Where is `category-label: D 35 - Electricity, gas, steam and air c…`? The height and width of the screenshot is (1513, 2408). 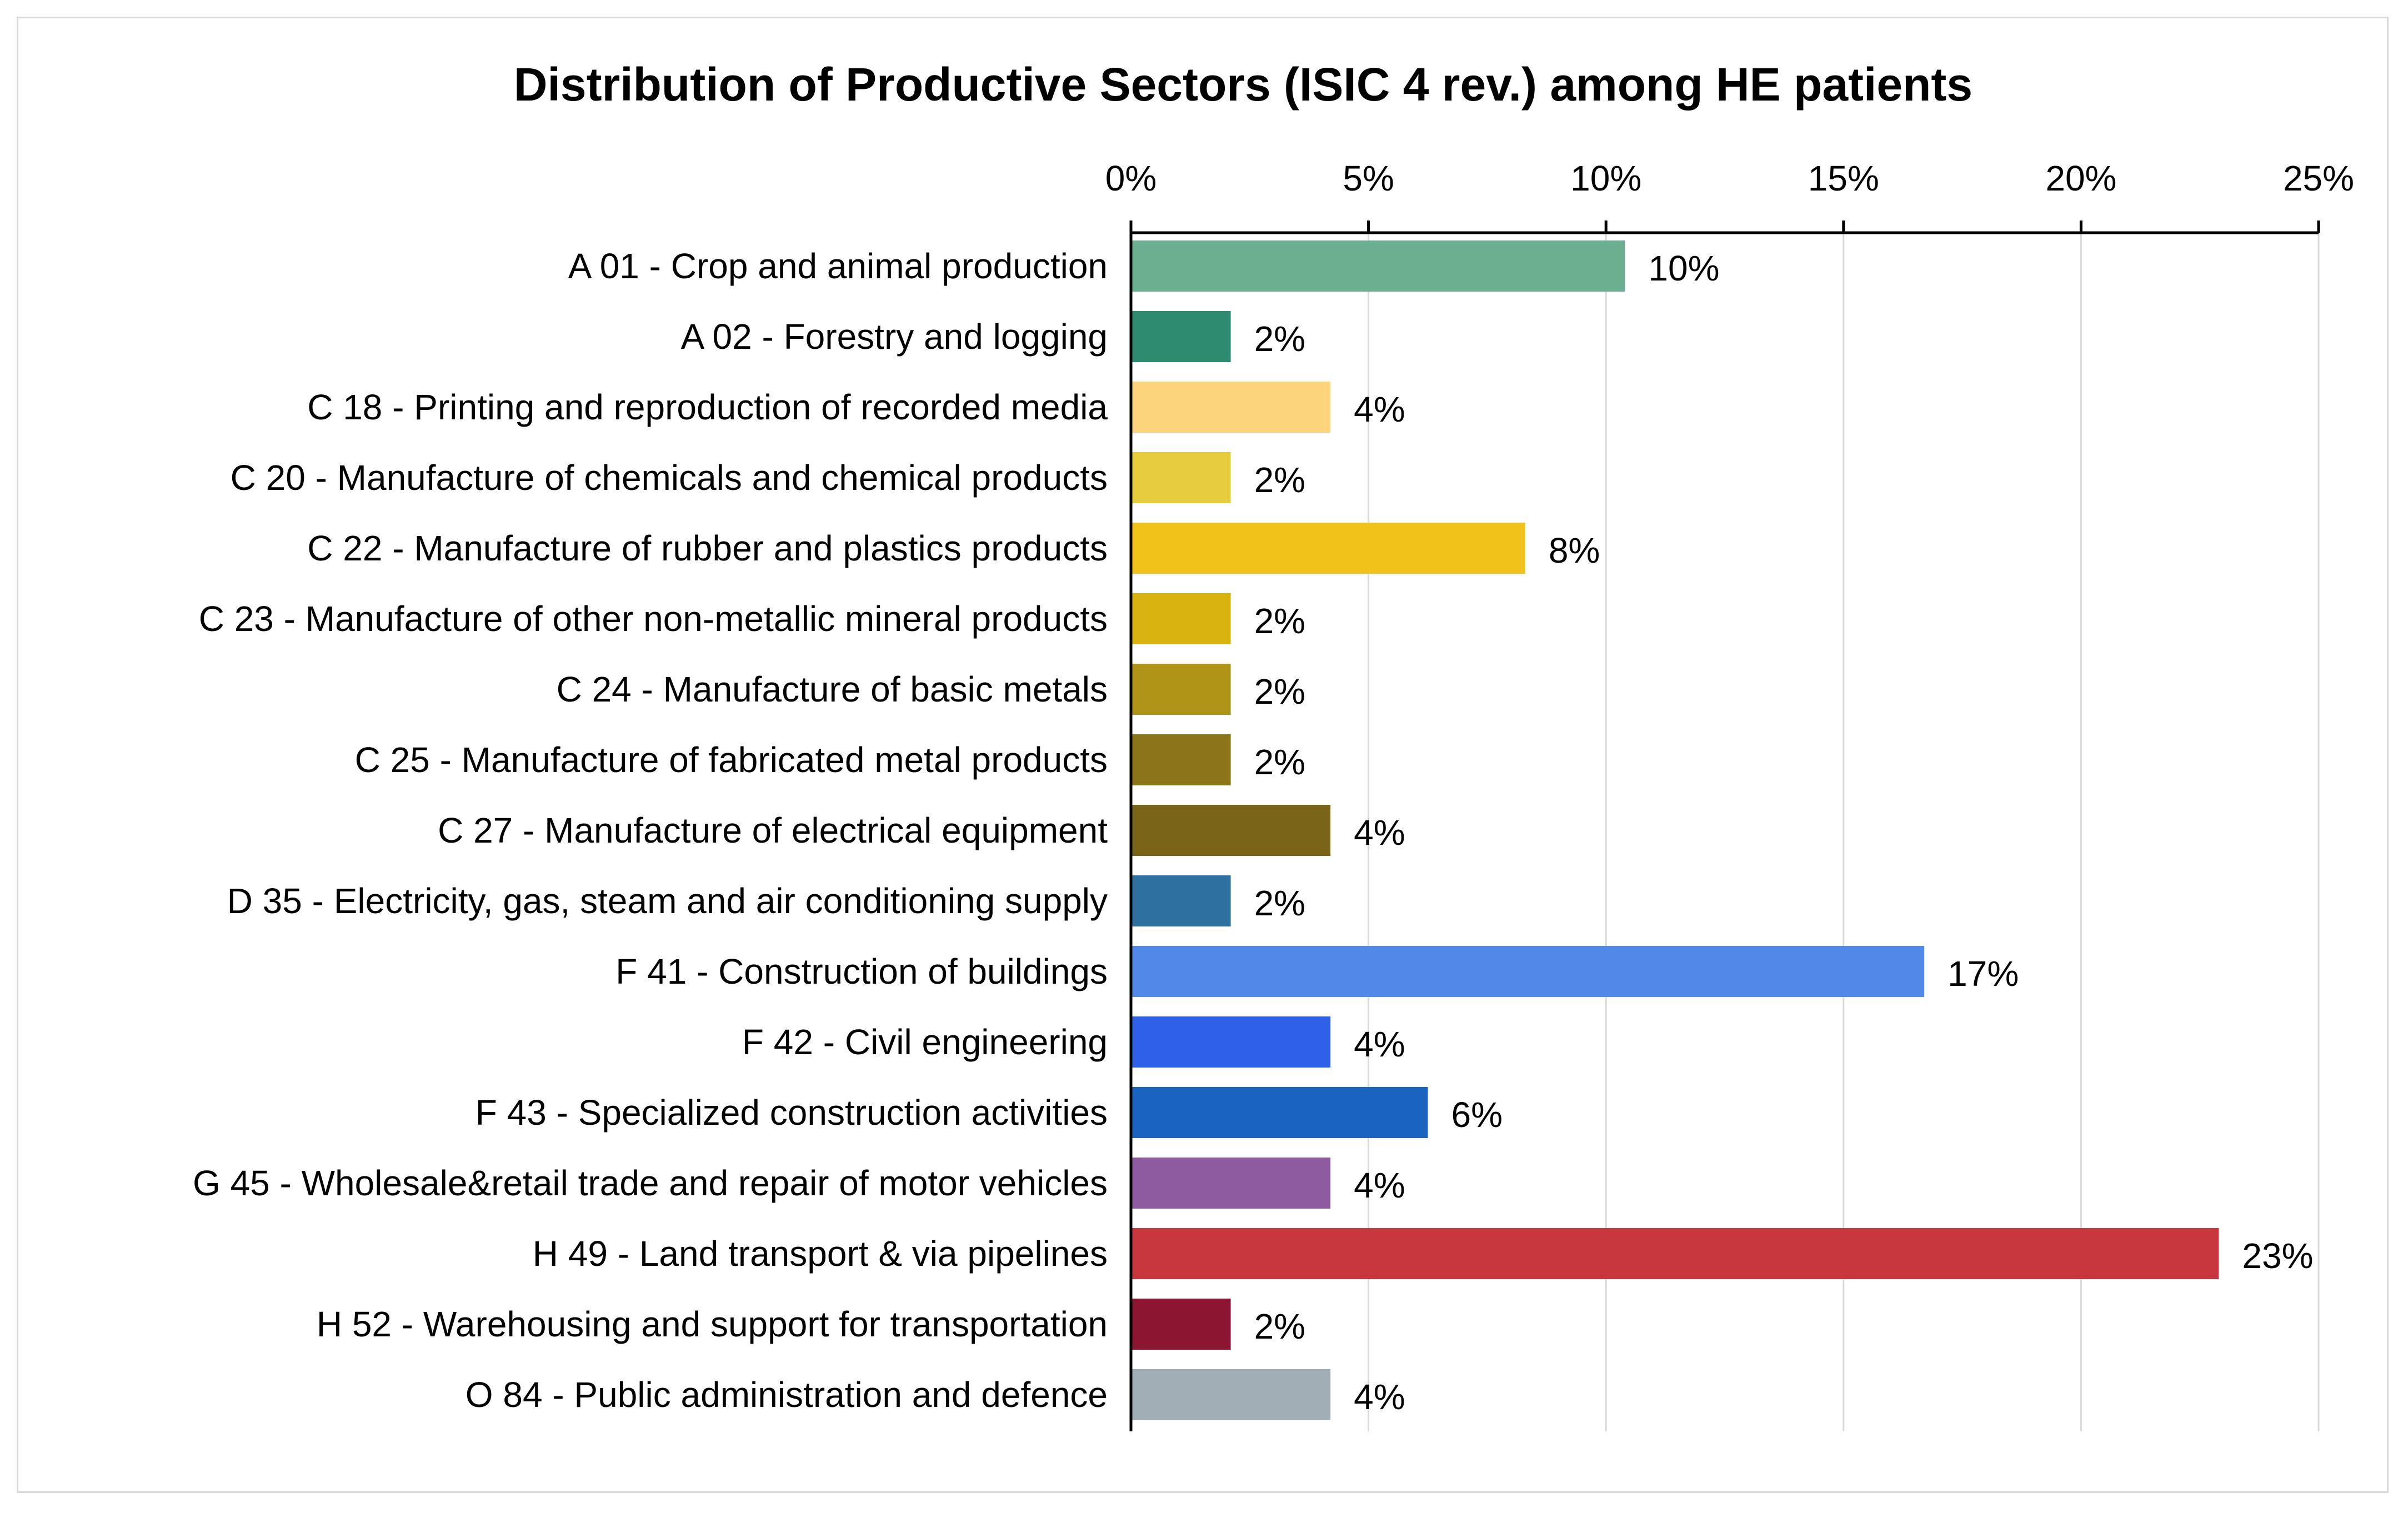 category-label: D 35 - Electricity, gas, steam and air c… is located at coordinates (667, 901).